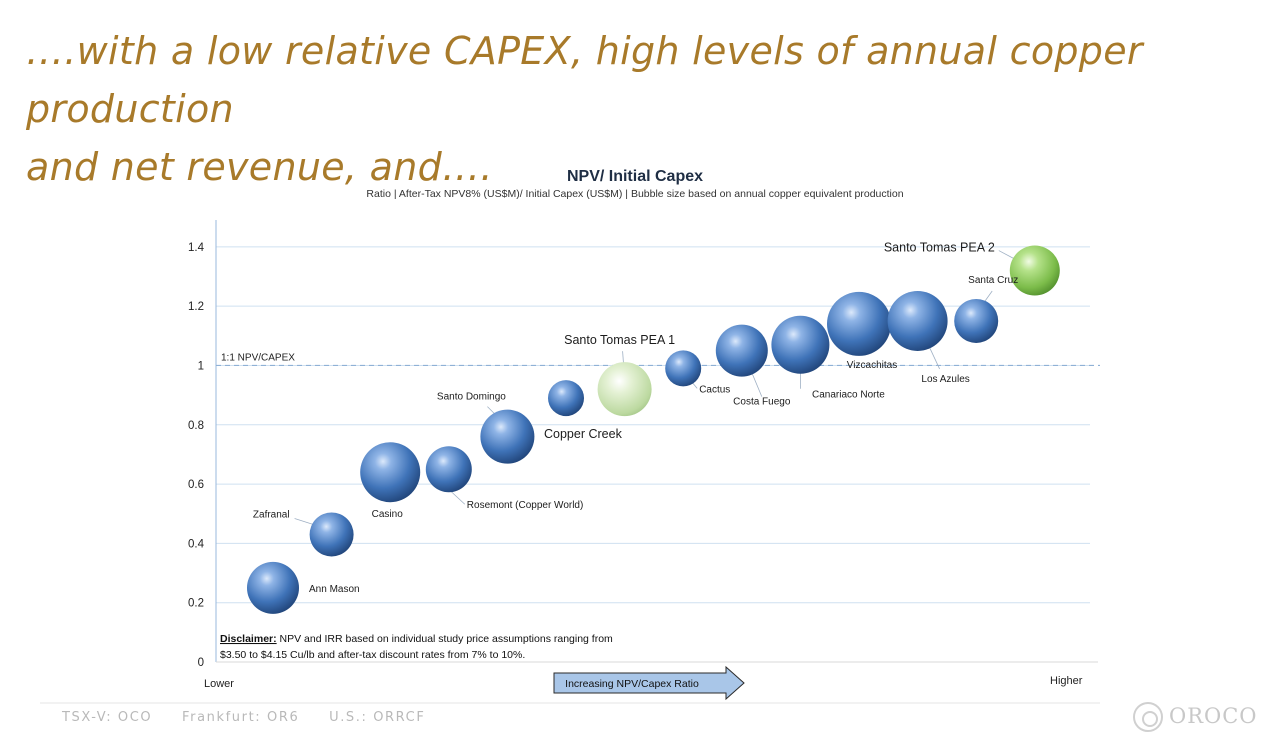 This screenshot has height=741, width=1270. Describe the element at coordinates (273, 587) in the screenshot. I see `bubble-ann-mason` at that location.